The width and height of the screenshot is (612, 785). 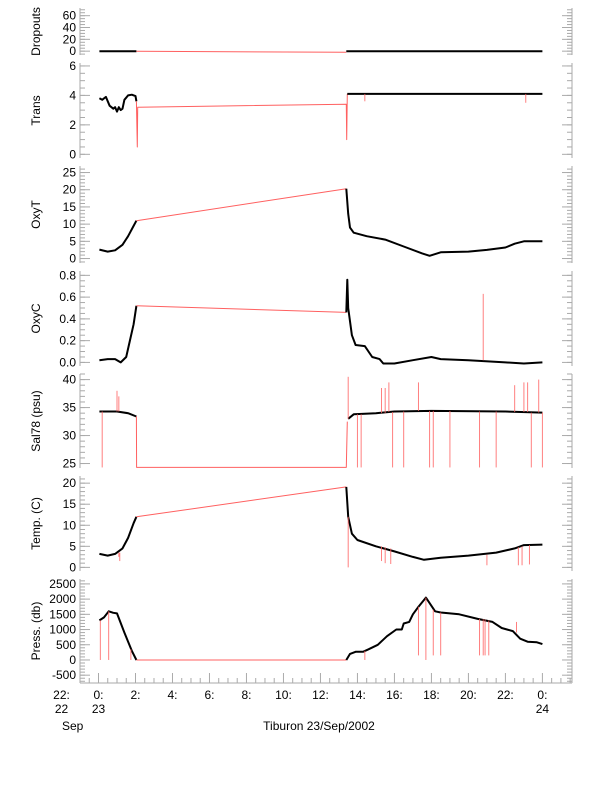 What do you see at coordinates (67, 341) in the screenshot?
I see `y-tick-label: 0.2` at bounding box center [67, 341].